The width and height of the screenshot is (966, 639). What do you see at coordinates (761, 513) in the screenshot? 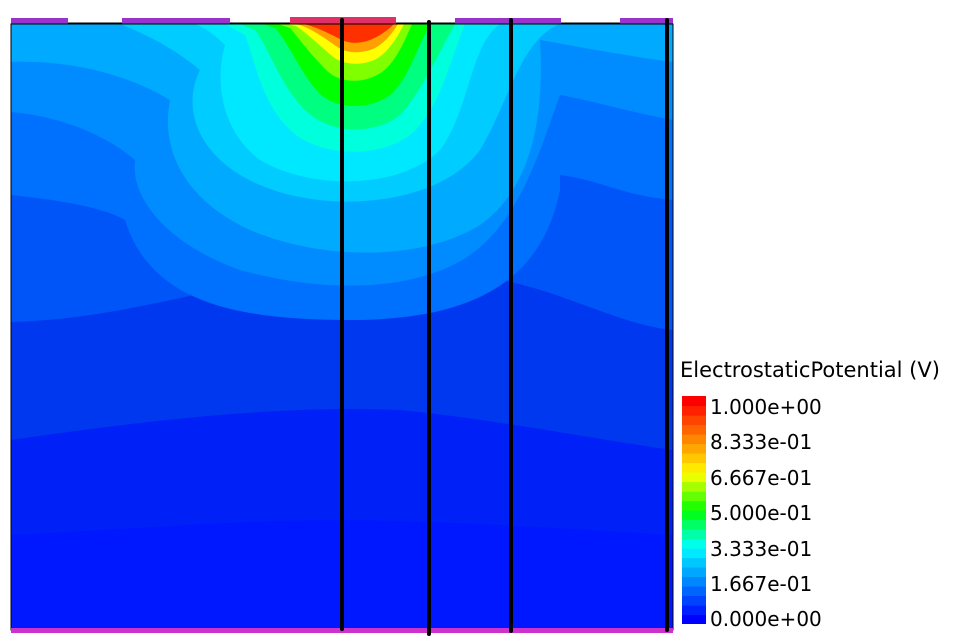
I see `colorbar-tick-label: 5.000e-01` at bounding box center [761, 513].